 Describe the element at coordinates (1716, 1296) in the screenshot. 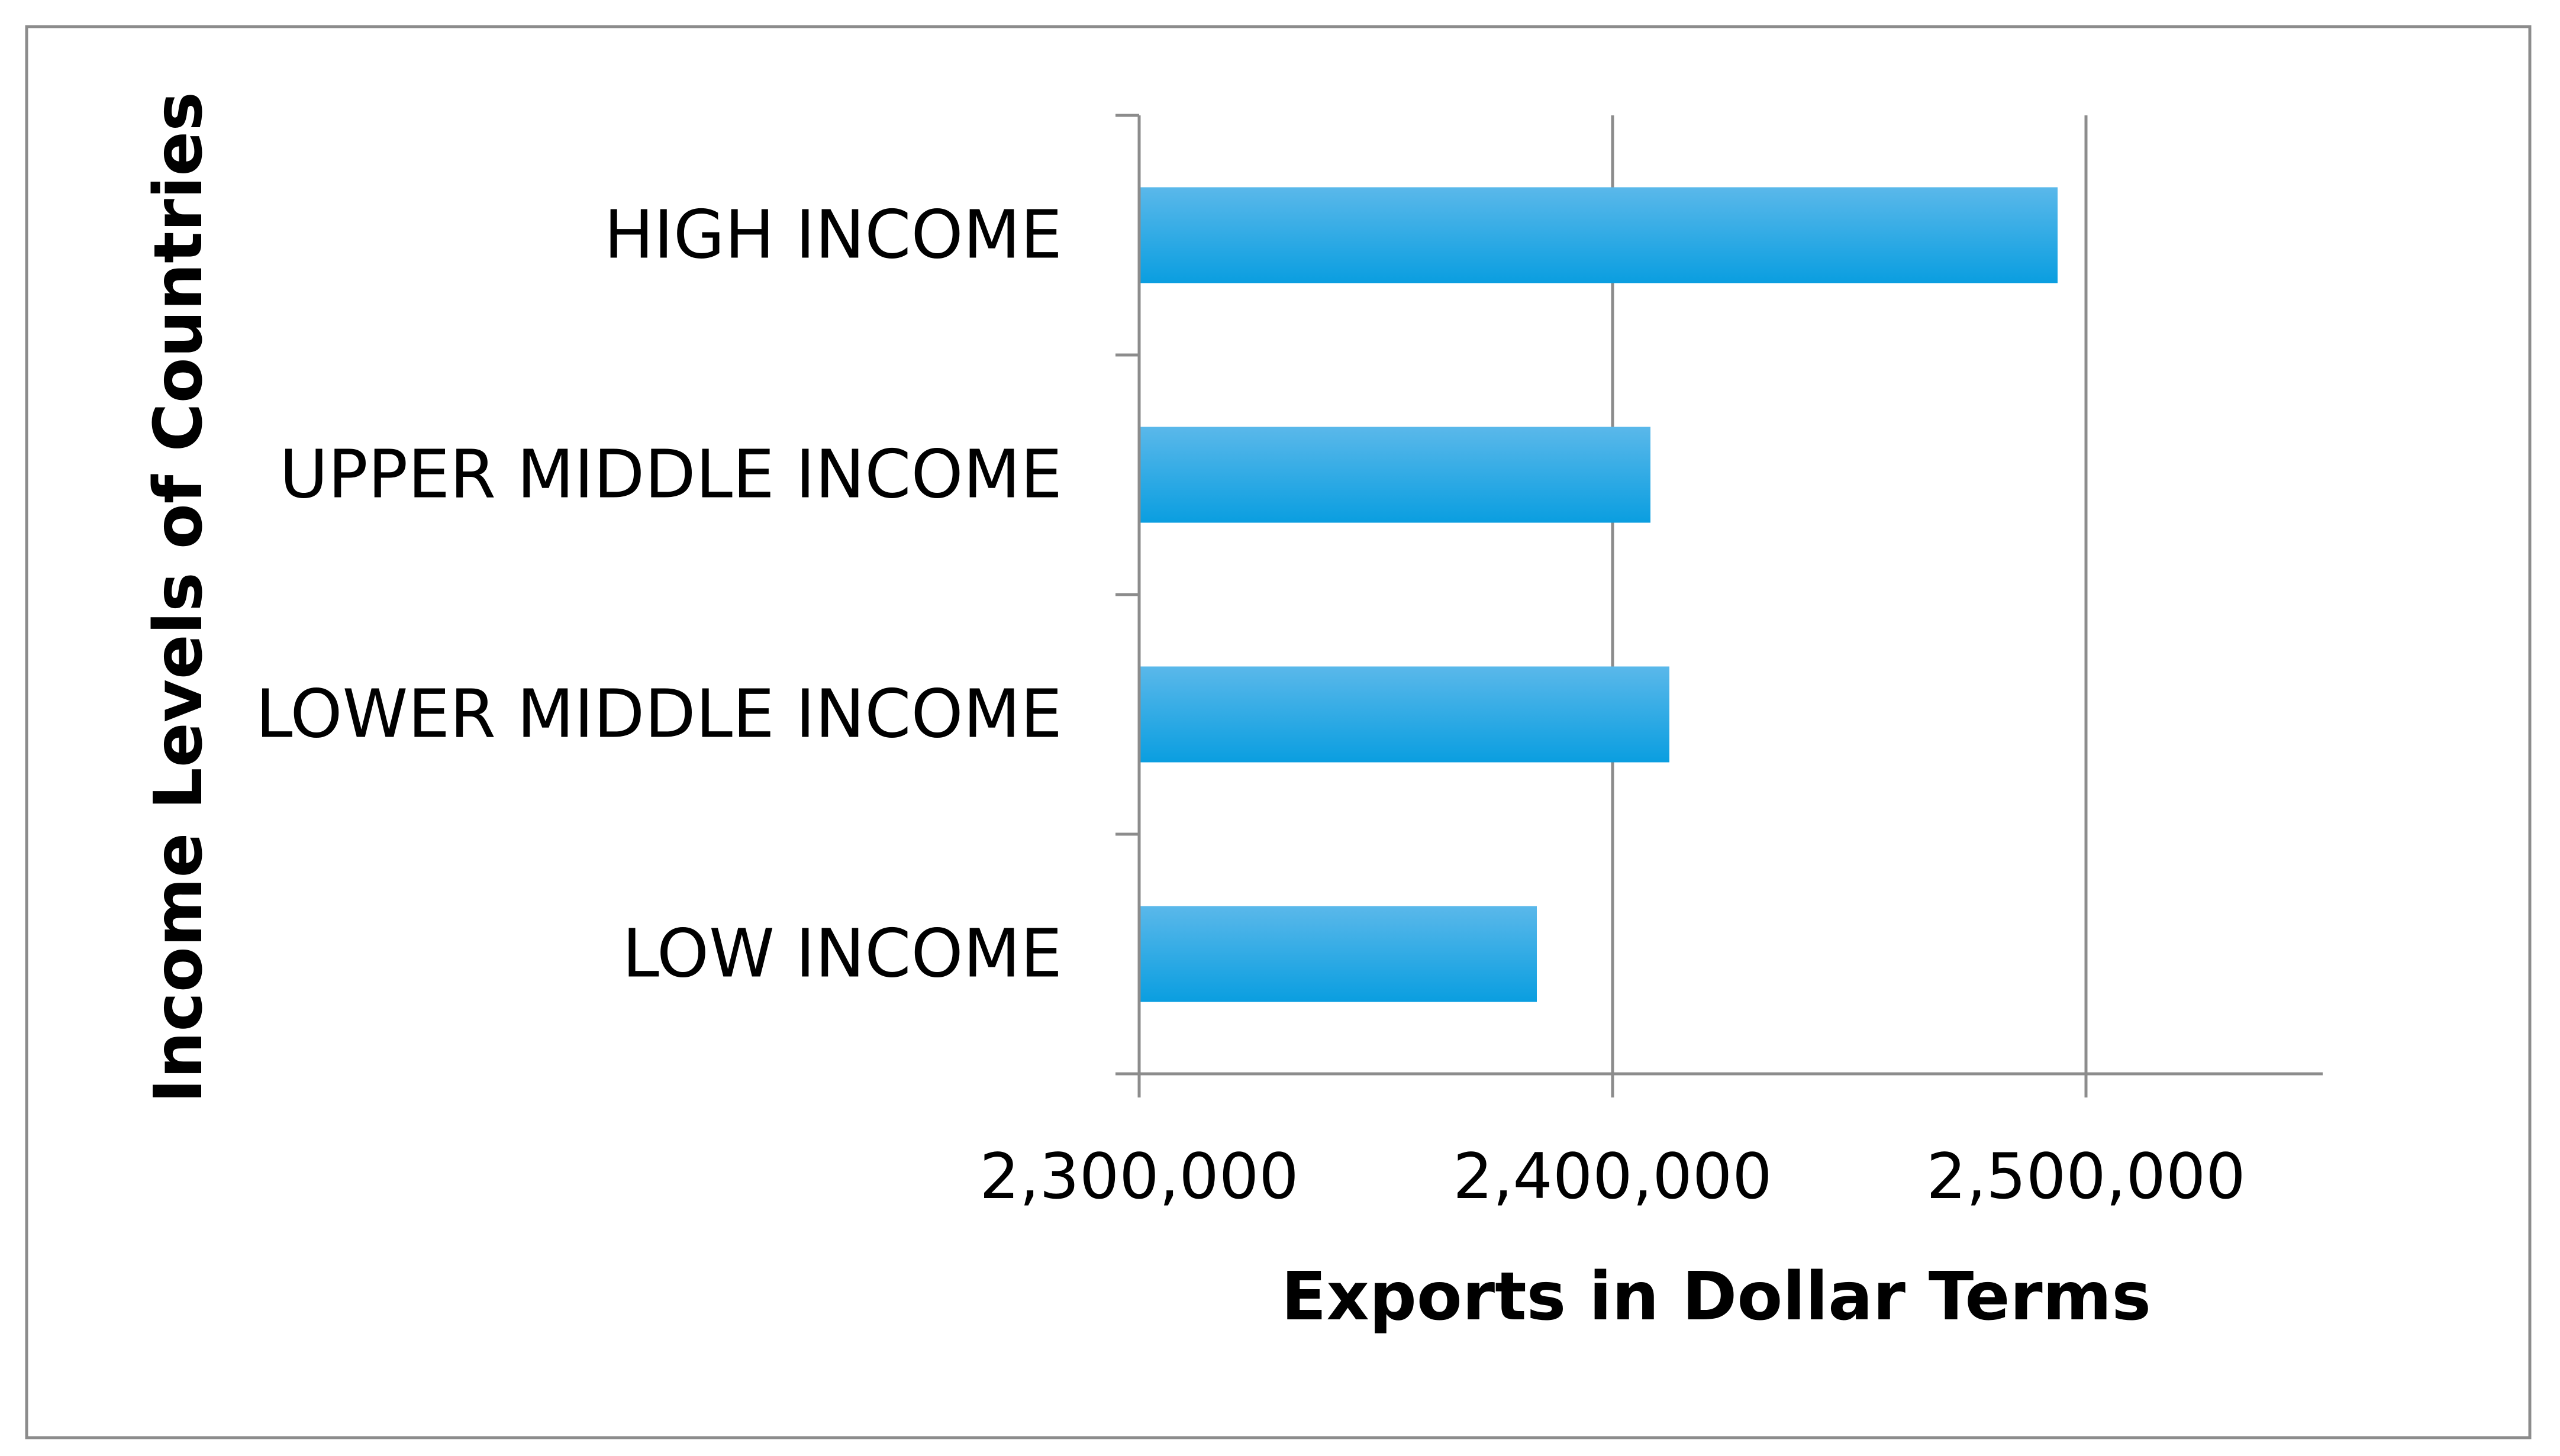

I see `x-axis-title: Exports in Dollar Terms` at that location.